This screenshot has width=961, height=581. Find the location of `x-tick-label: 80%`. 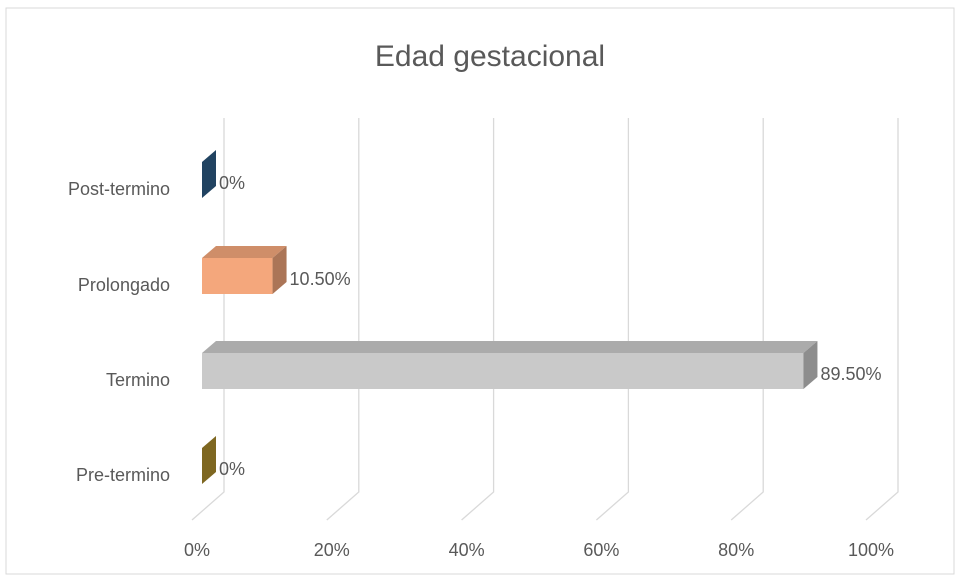

x-tick-label: 80% is located at coordinates (736, 550).